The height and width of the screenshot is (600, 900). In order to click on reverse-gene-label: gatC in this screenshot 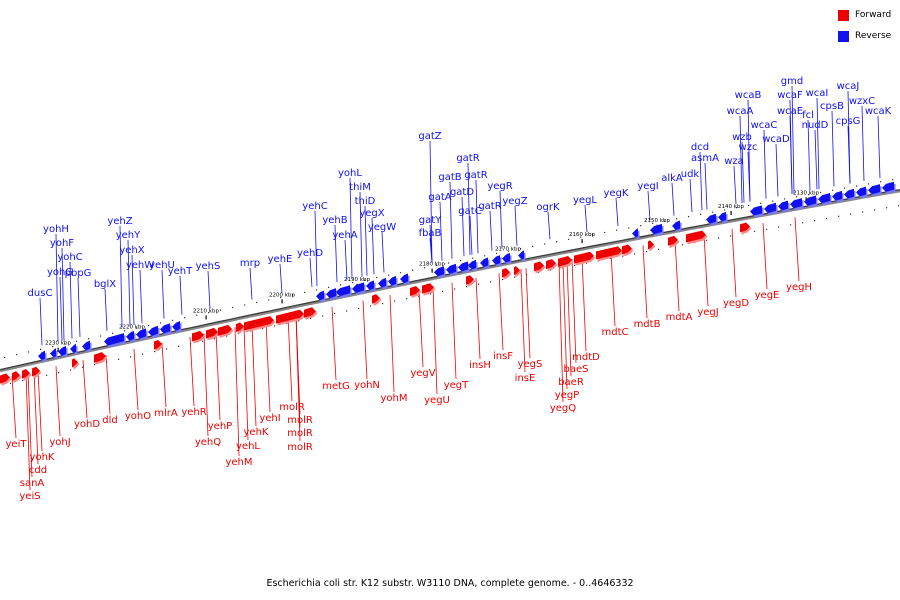, I will do `click(469, 211)`.